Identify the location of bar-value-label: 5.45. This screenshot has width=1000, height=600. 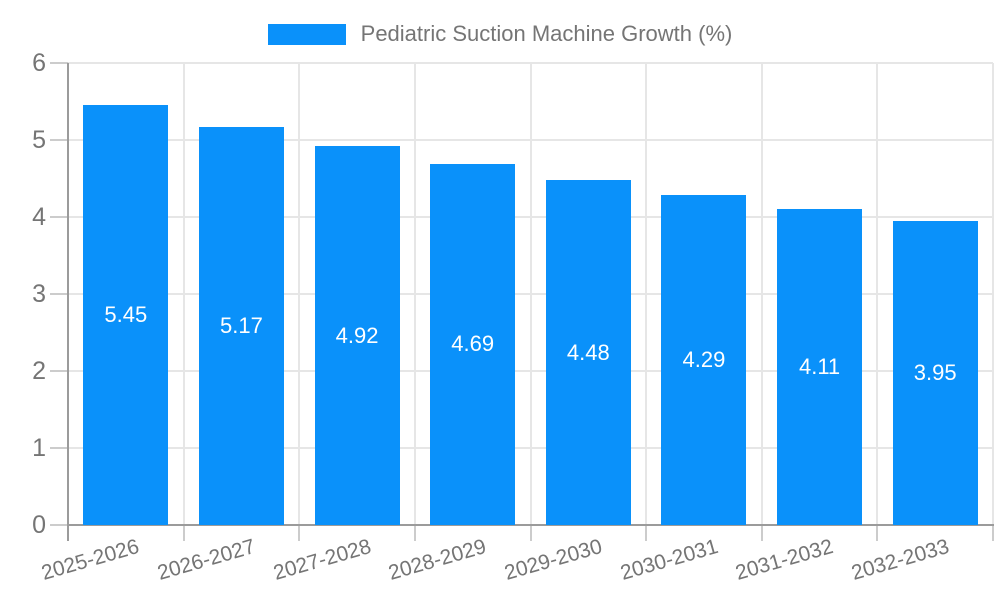
(126, 315).